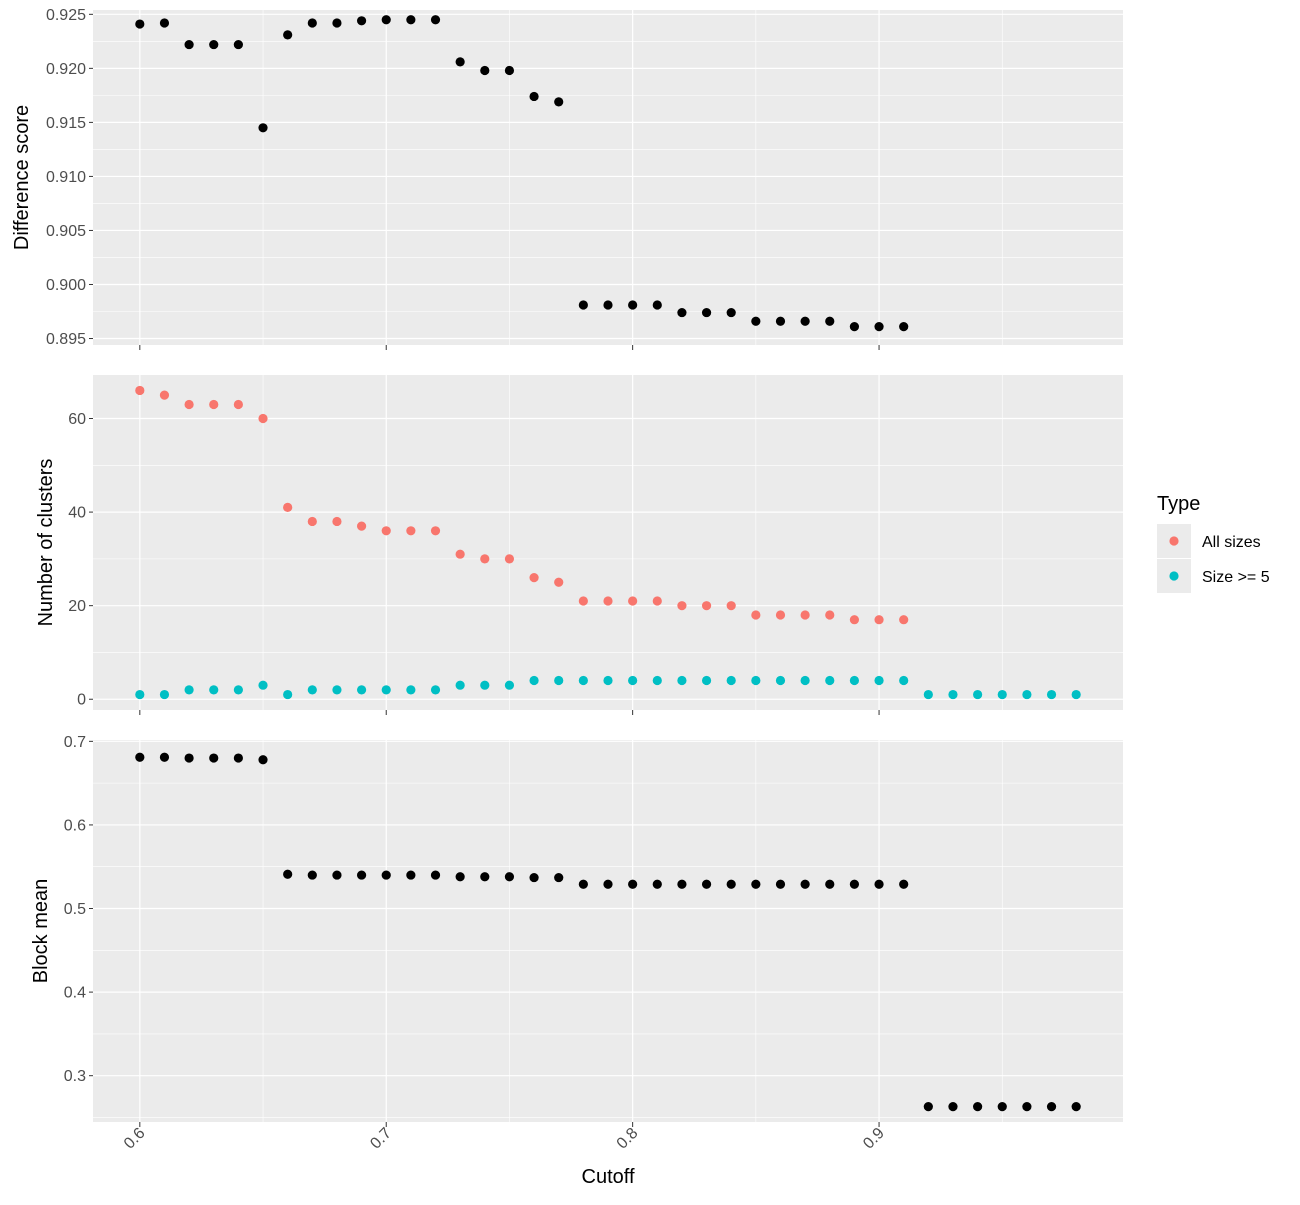 Image resolution: width=1300 pixels, height=1205 pixels. I want to click on legend: Type All sizes Size >= 5, so click(1213, 543).